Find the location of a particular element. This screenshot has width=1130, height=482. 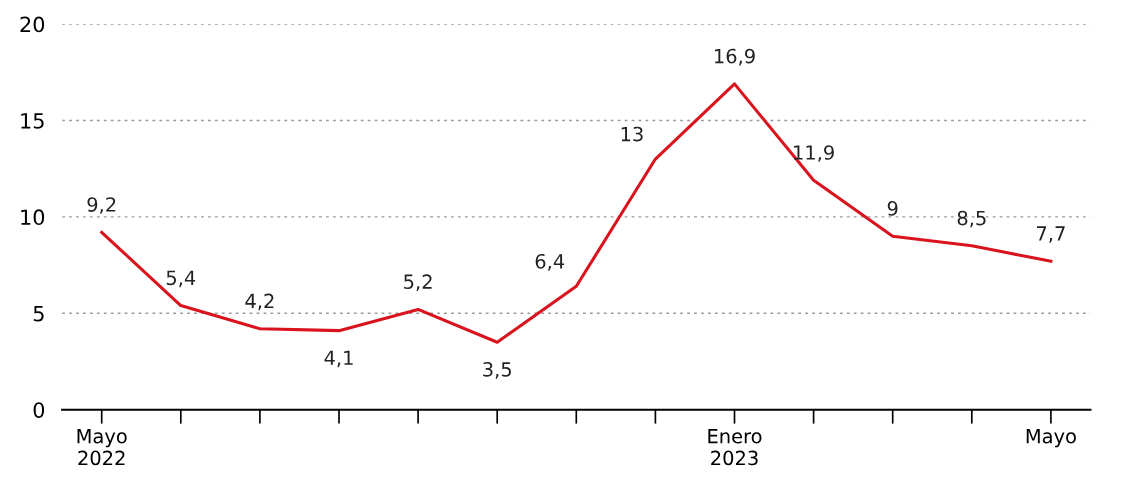

data-label: 5,2 is located at coordinates (418, 282).